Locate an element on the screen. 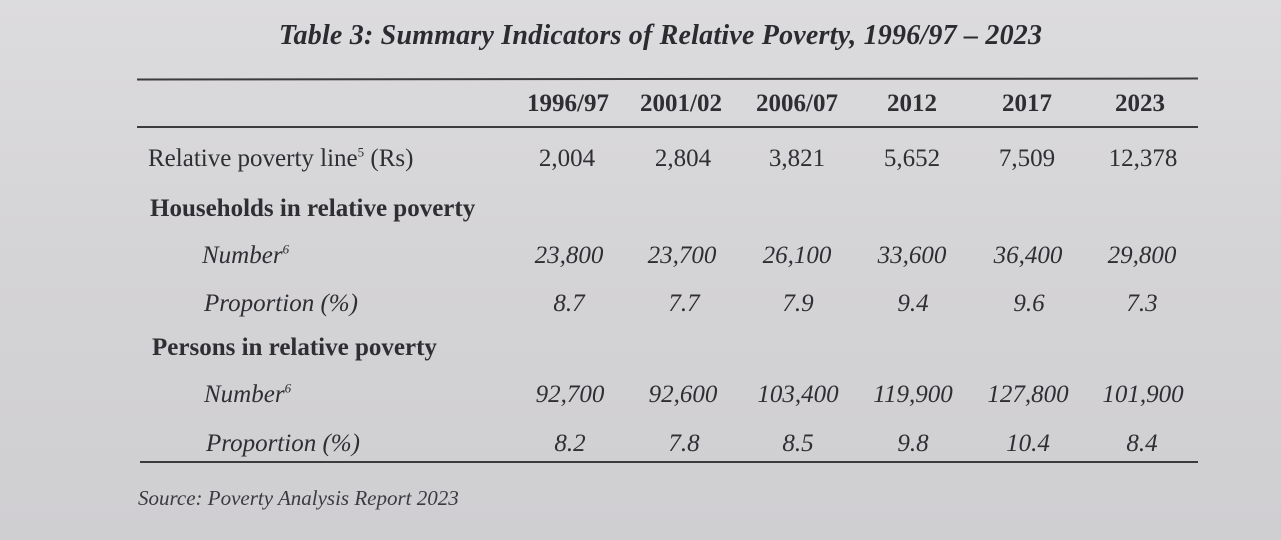 Image resolution: width=1281 pixels, height=540 pixels. column-header: 1996/97 is located at coordinates (568, 103).